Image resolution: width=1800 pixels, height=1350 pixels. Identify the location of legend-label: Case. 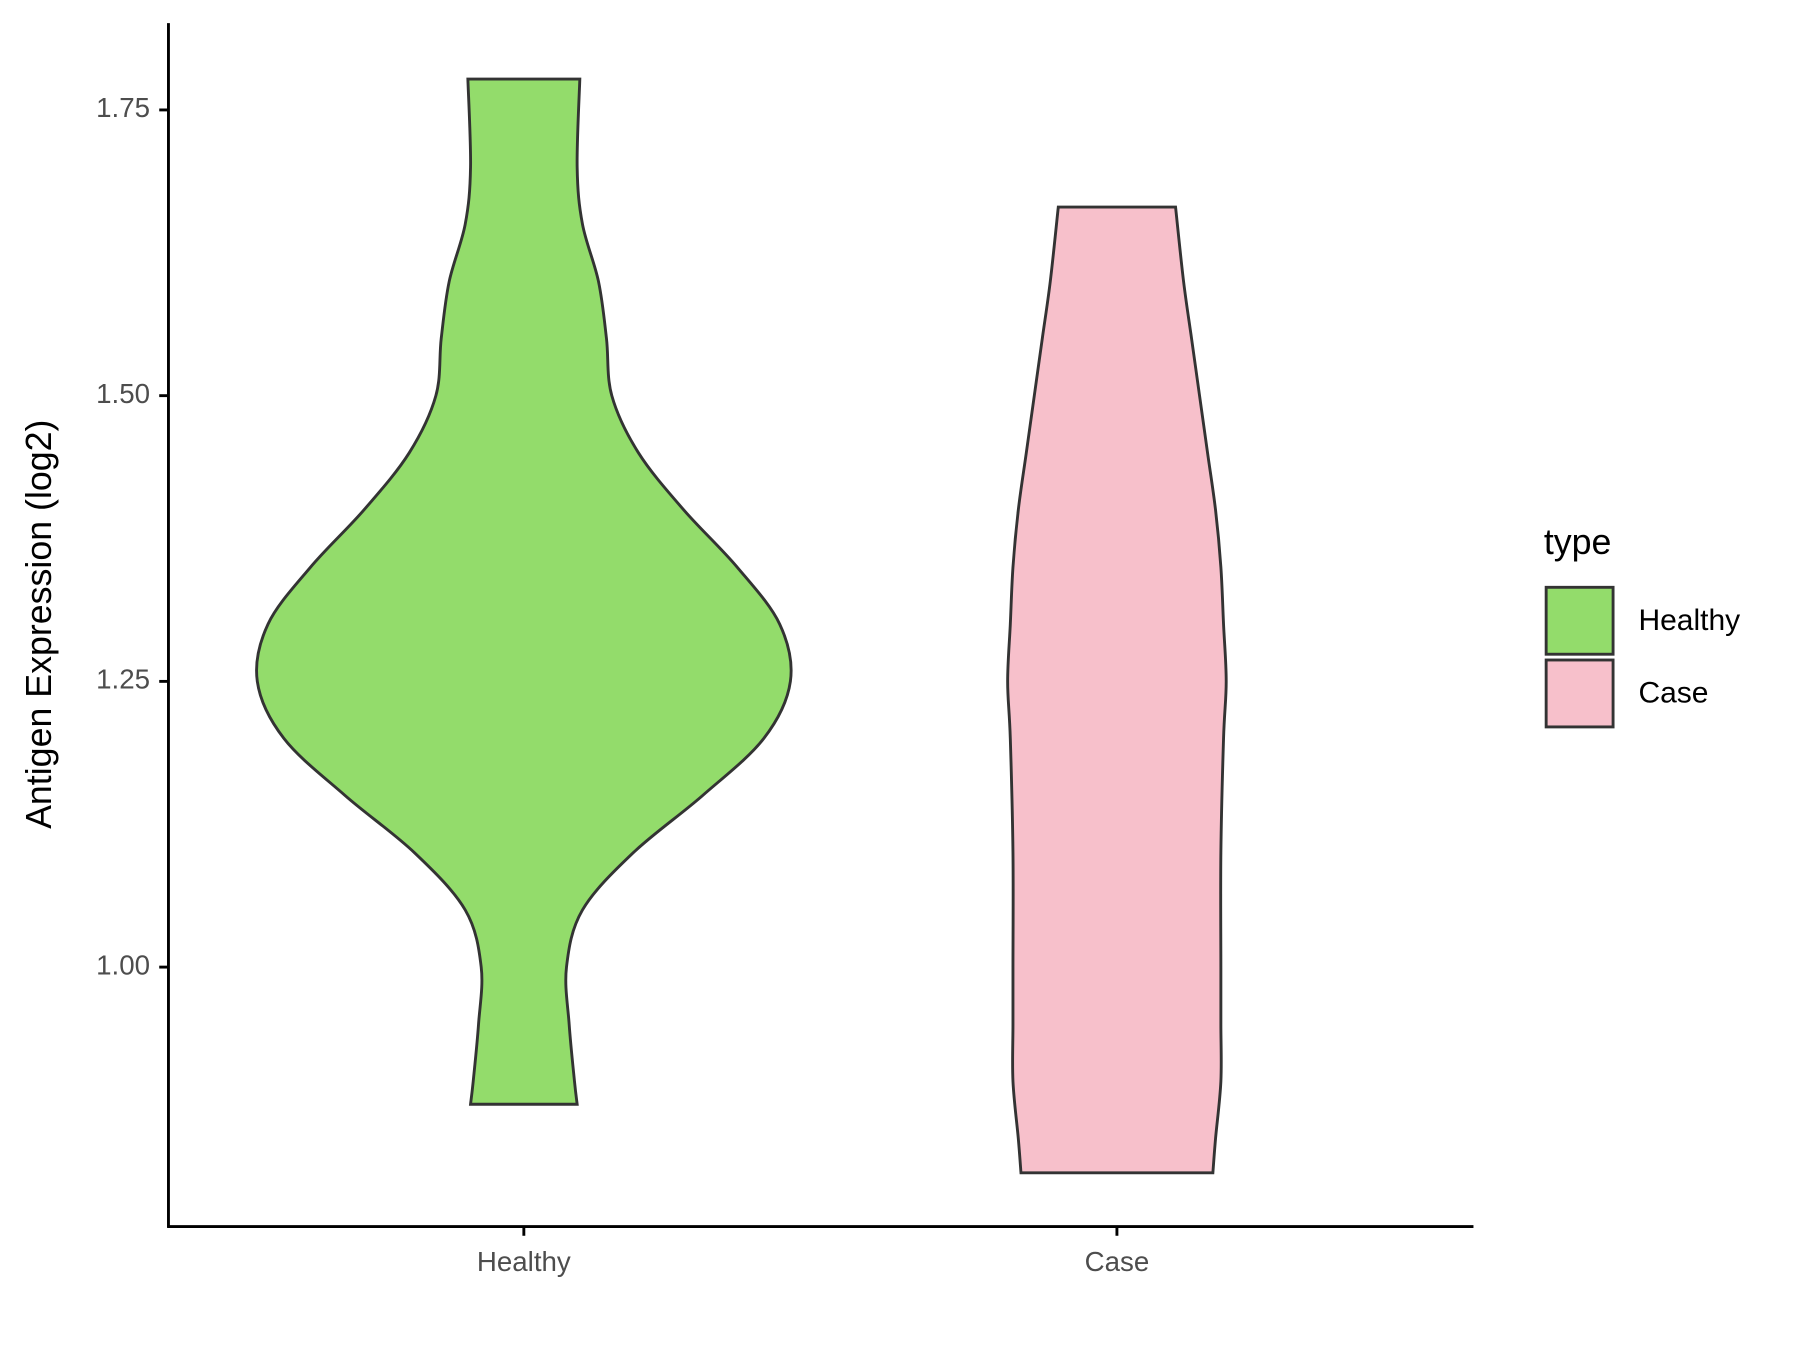
(1673, 693).